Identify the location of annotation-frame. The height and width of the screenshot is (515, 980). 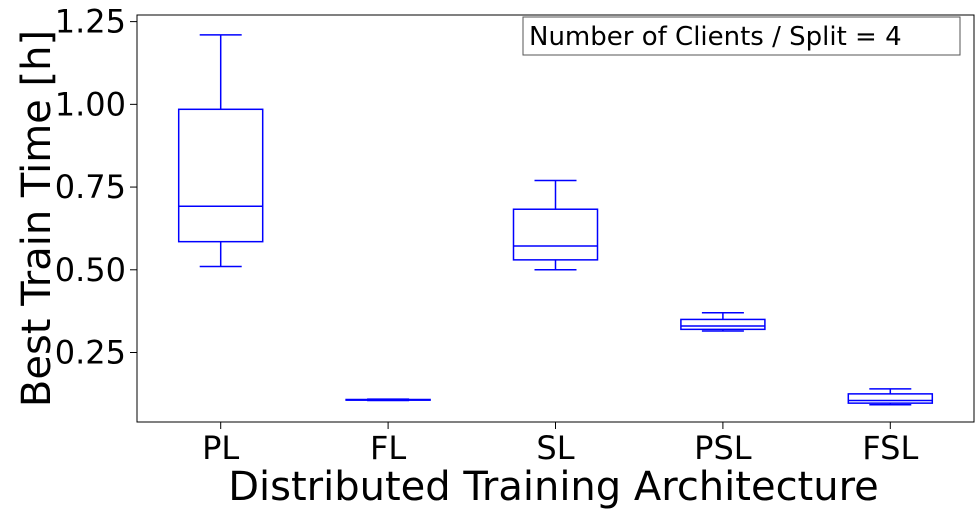
(741, 36).